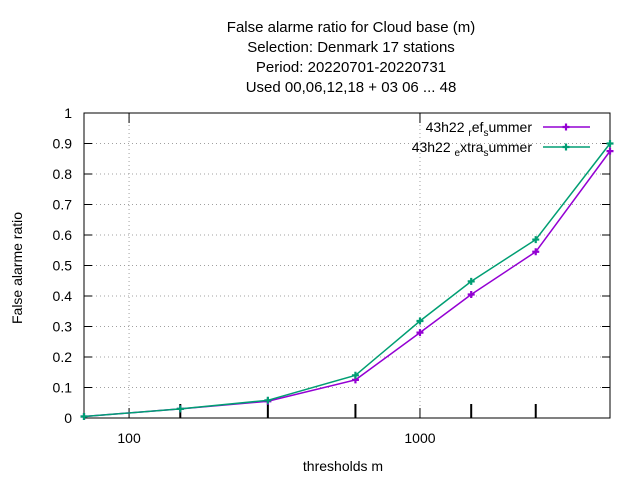 The width and height of the screenshot is (640, 480). What do you see at coordinates (63, 388) in the screenshot?
I see `y-tick-label: 0.1` at bounding box center [63, 388].